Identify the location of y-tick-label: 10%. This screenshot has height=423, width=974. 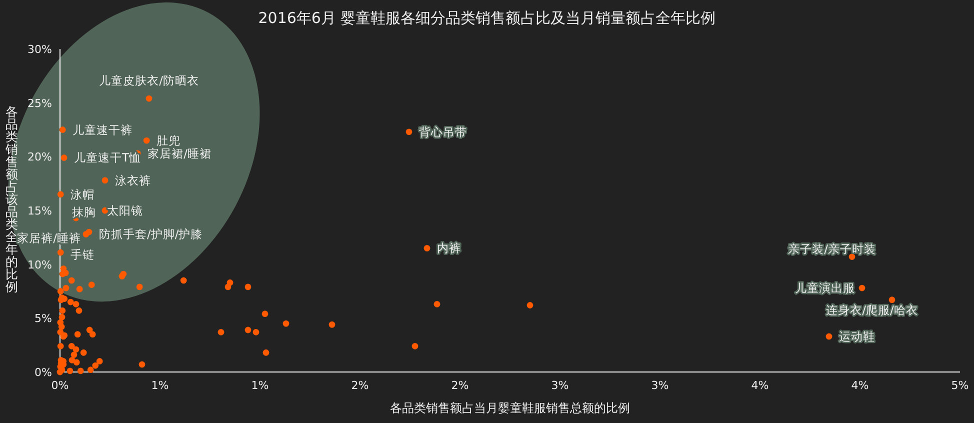
(40, 265).